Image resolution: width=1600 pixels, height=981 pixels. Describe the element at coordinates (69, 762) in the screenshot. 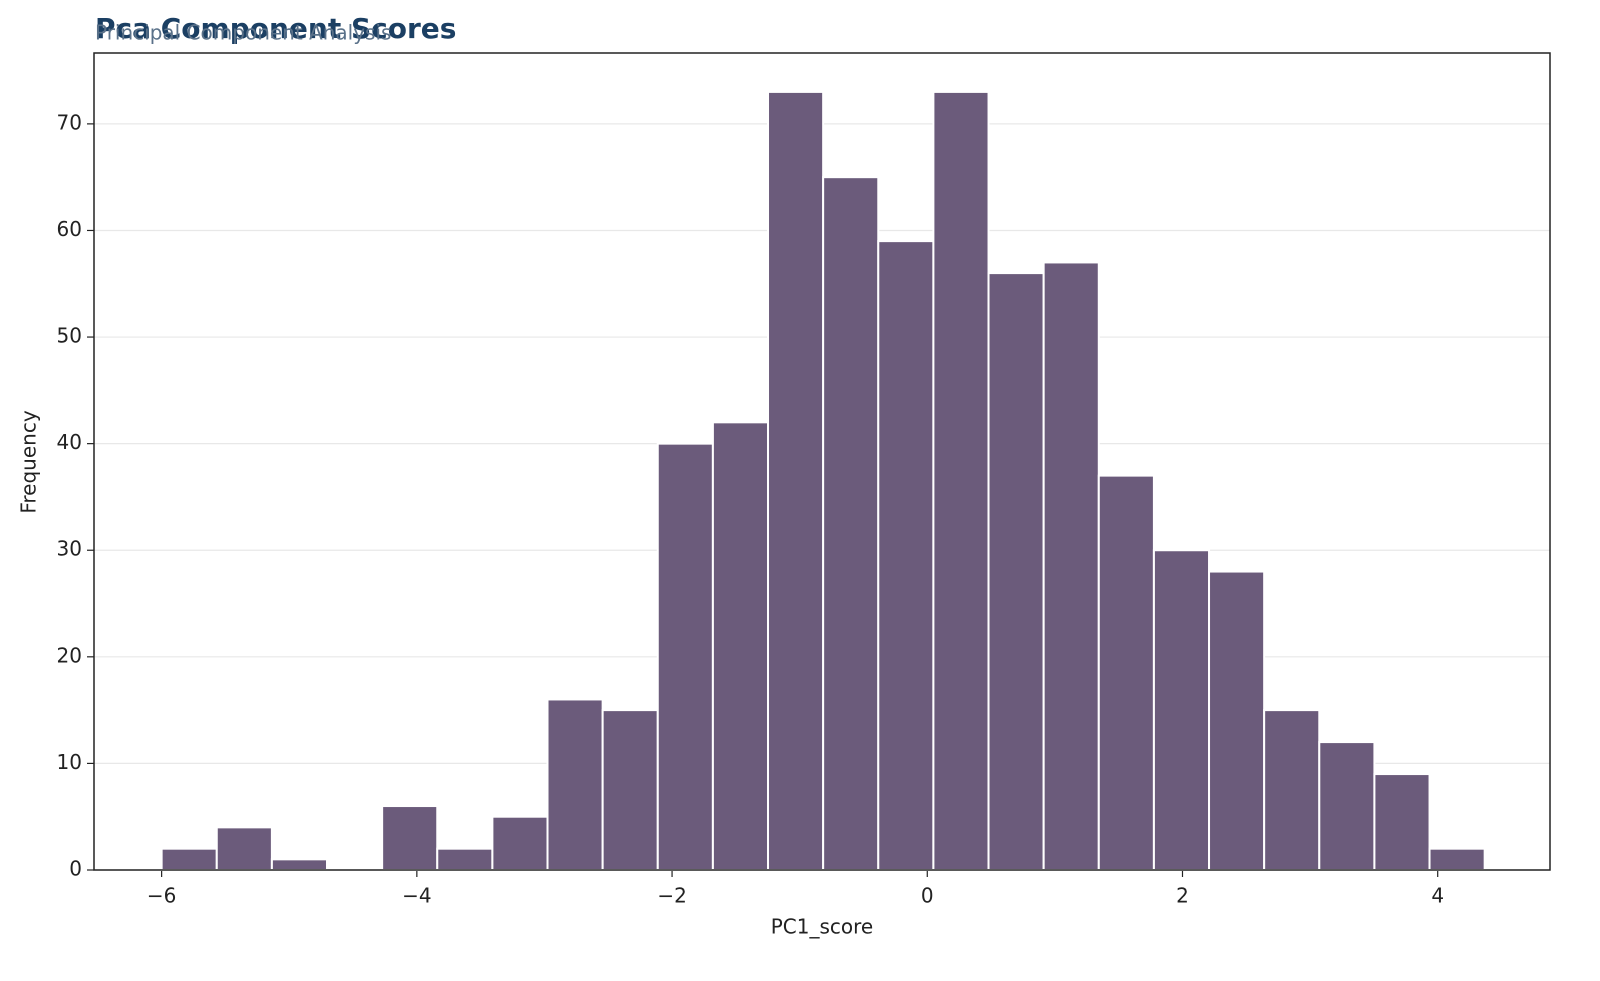

I see `y-tick-label: 10` at that location.